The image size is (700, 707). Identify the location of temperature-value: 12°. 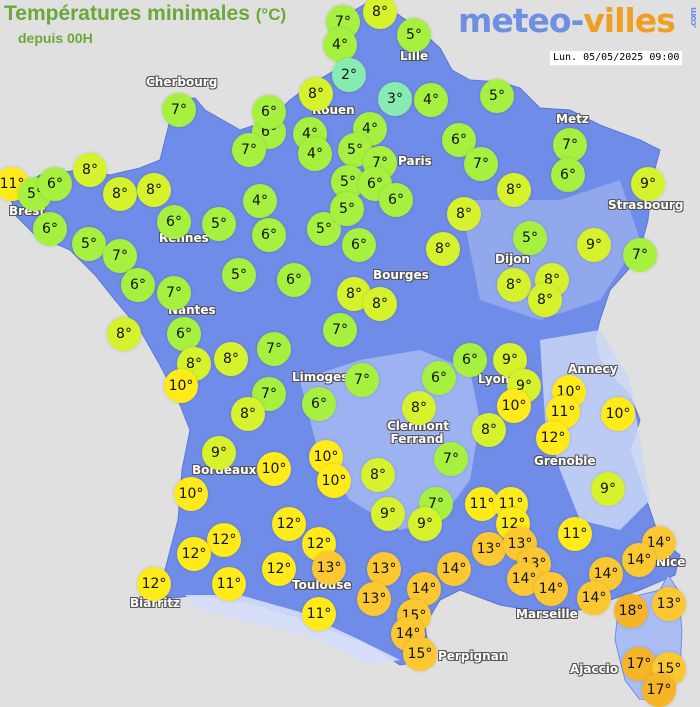
(224, 540).